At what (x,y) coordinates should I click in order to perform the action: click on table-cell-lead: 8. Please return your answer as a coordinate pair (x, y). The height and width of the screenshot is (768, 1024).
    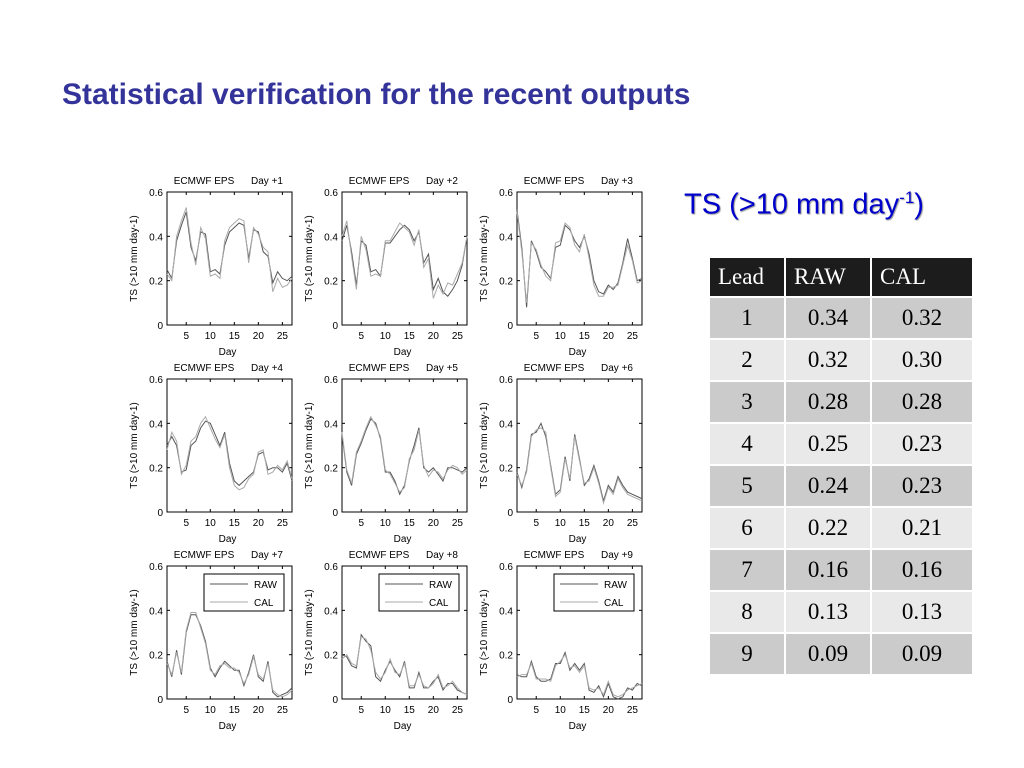
    Looking at the image, I should click on (747, 612).